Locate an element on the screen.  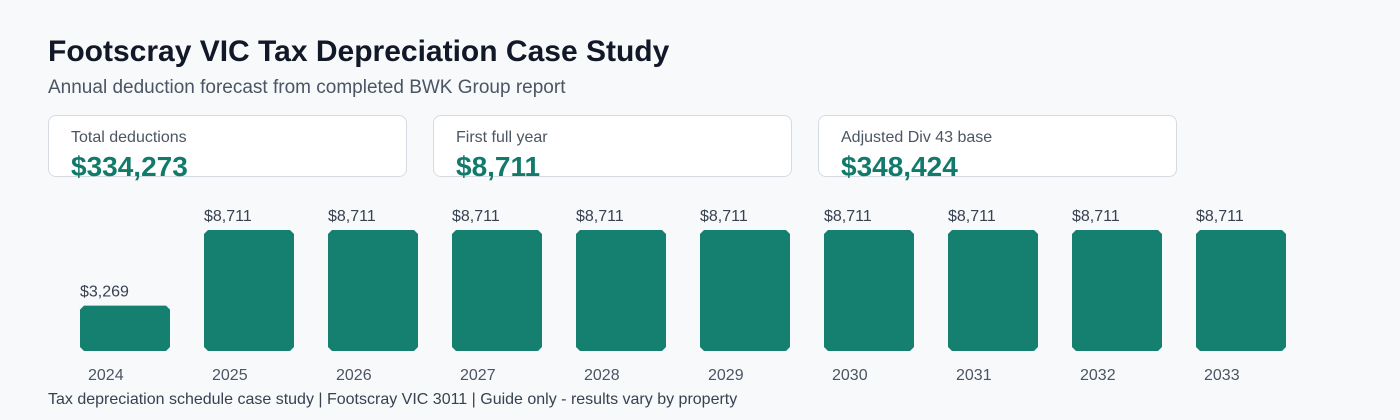
x-tick-label: 2029 is located at coordinates (726, 375).